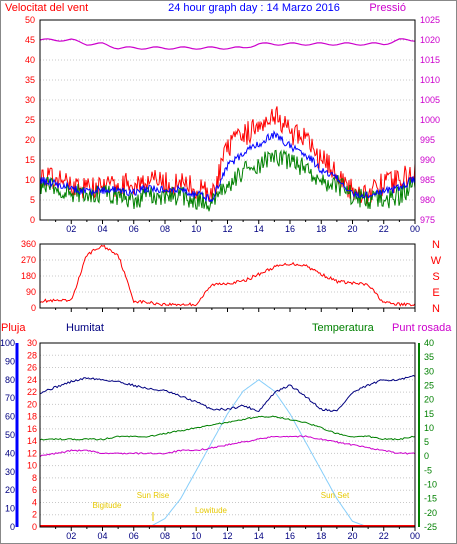  What do you see at coordinates (259, 536) in the screenshot?
I see `humidity-x-tick-label: 14` at bounding box center [259, 536].